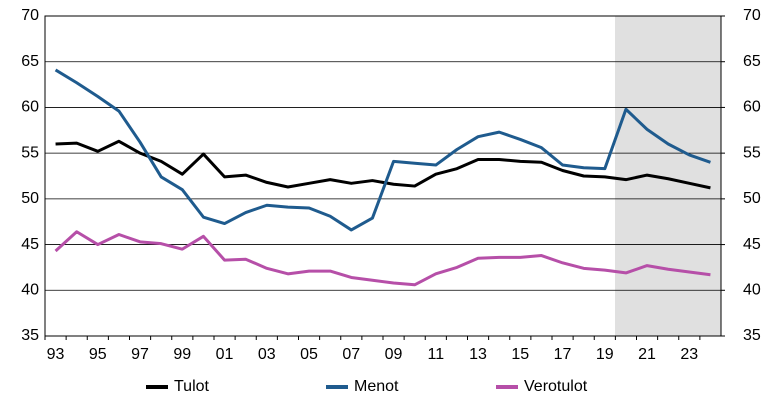  What do you see at coordinates (98, 354) in the screenshot?
I see `x-tick-label: 95` at bounding box center [98, 354].